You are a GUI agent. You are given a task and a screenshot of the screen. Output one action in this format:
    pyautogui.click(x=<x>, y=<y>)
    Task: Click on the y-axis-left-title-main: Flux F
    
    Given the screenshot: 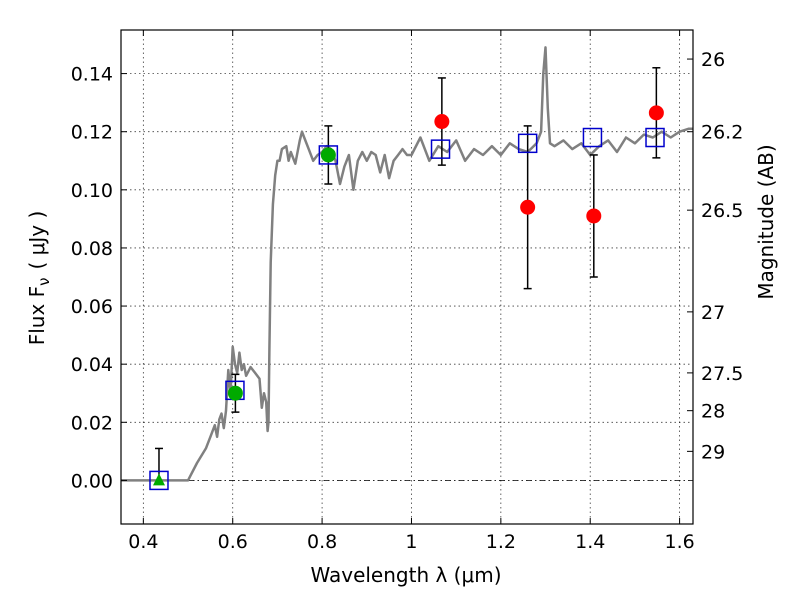 What is the action you would take?
    pyautogui.click(x=37, y=315)
    